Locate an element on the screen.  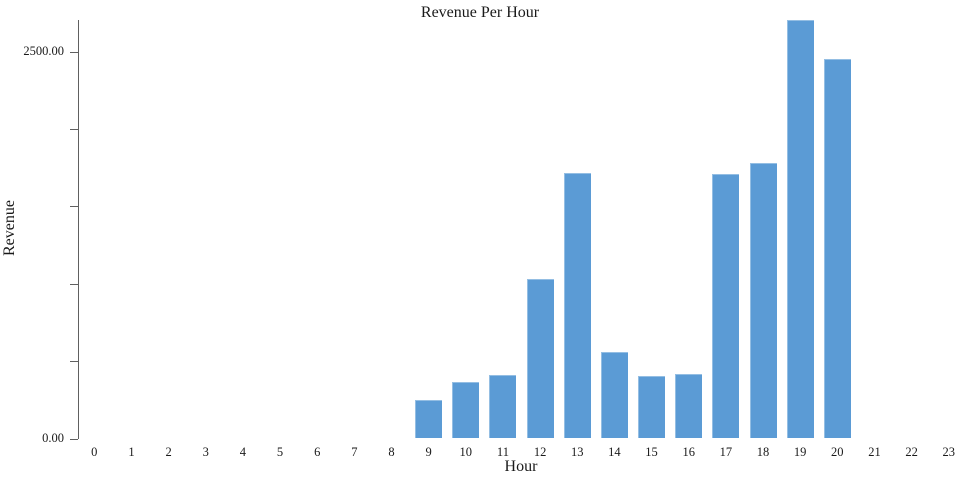
x-tick-label-15: 15 is located at coordinates (651, 452).